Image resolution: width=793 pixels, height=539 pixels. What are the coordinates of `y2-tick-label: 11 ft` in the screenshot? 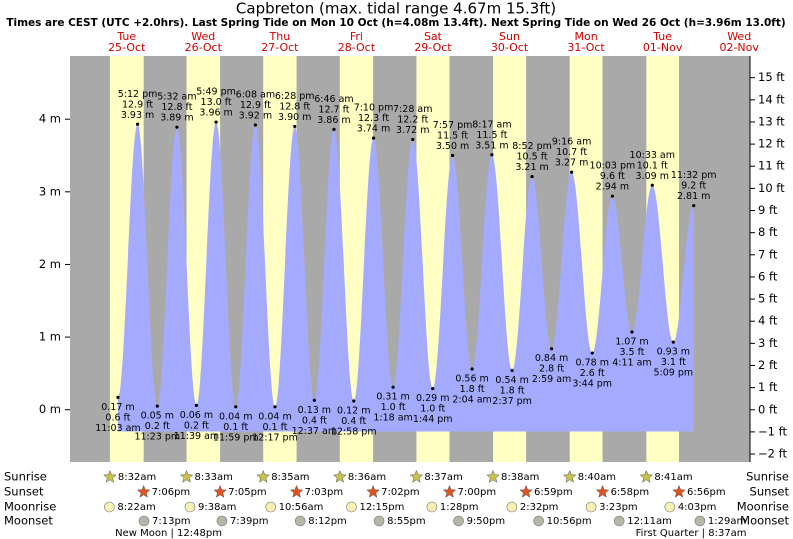 It's located at (771, 166).